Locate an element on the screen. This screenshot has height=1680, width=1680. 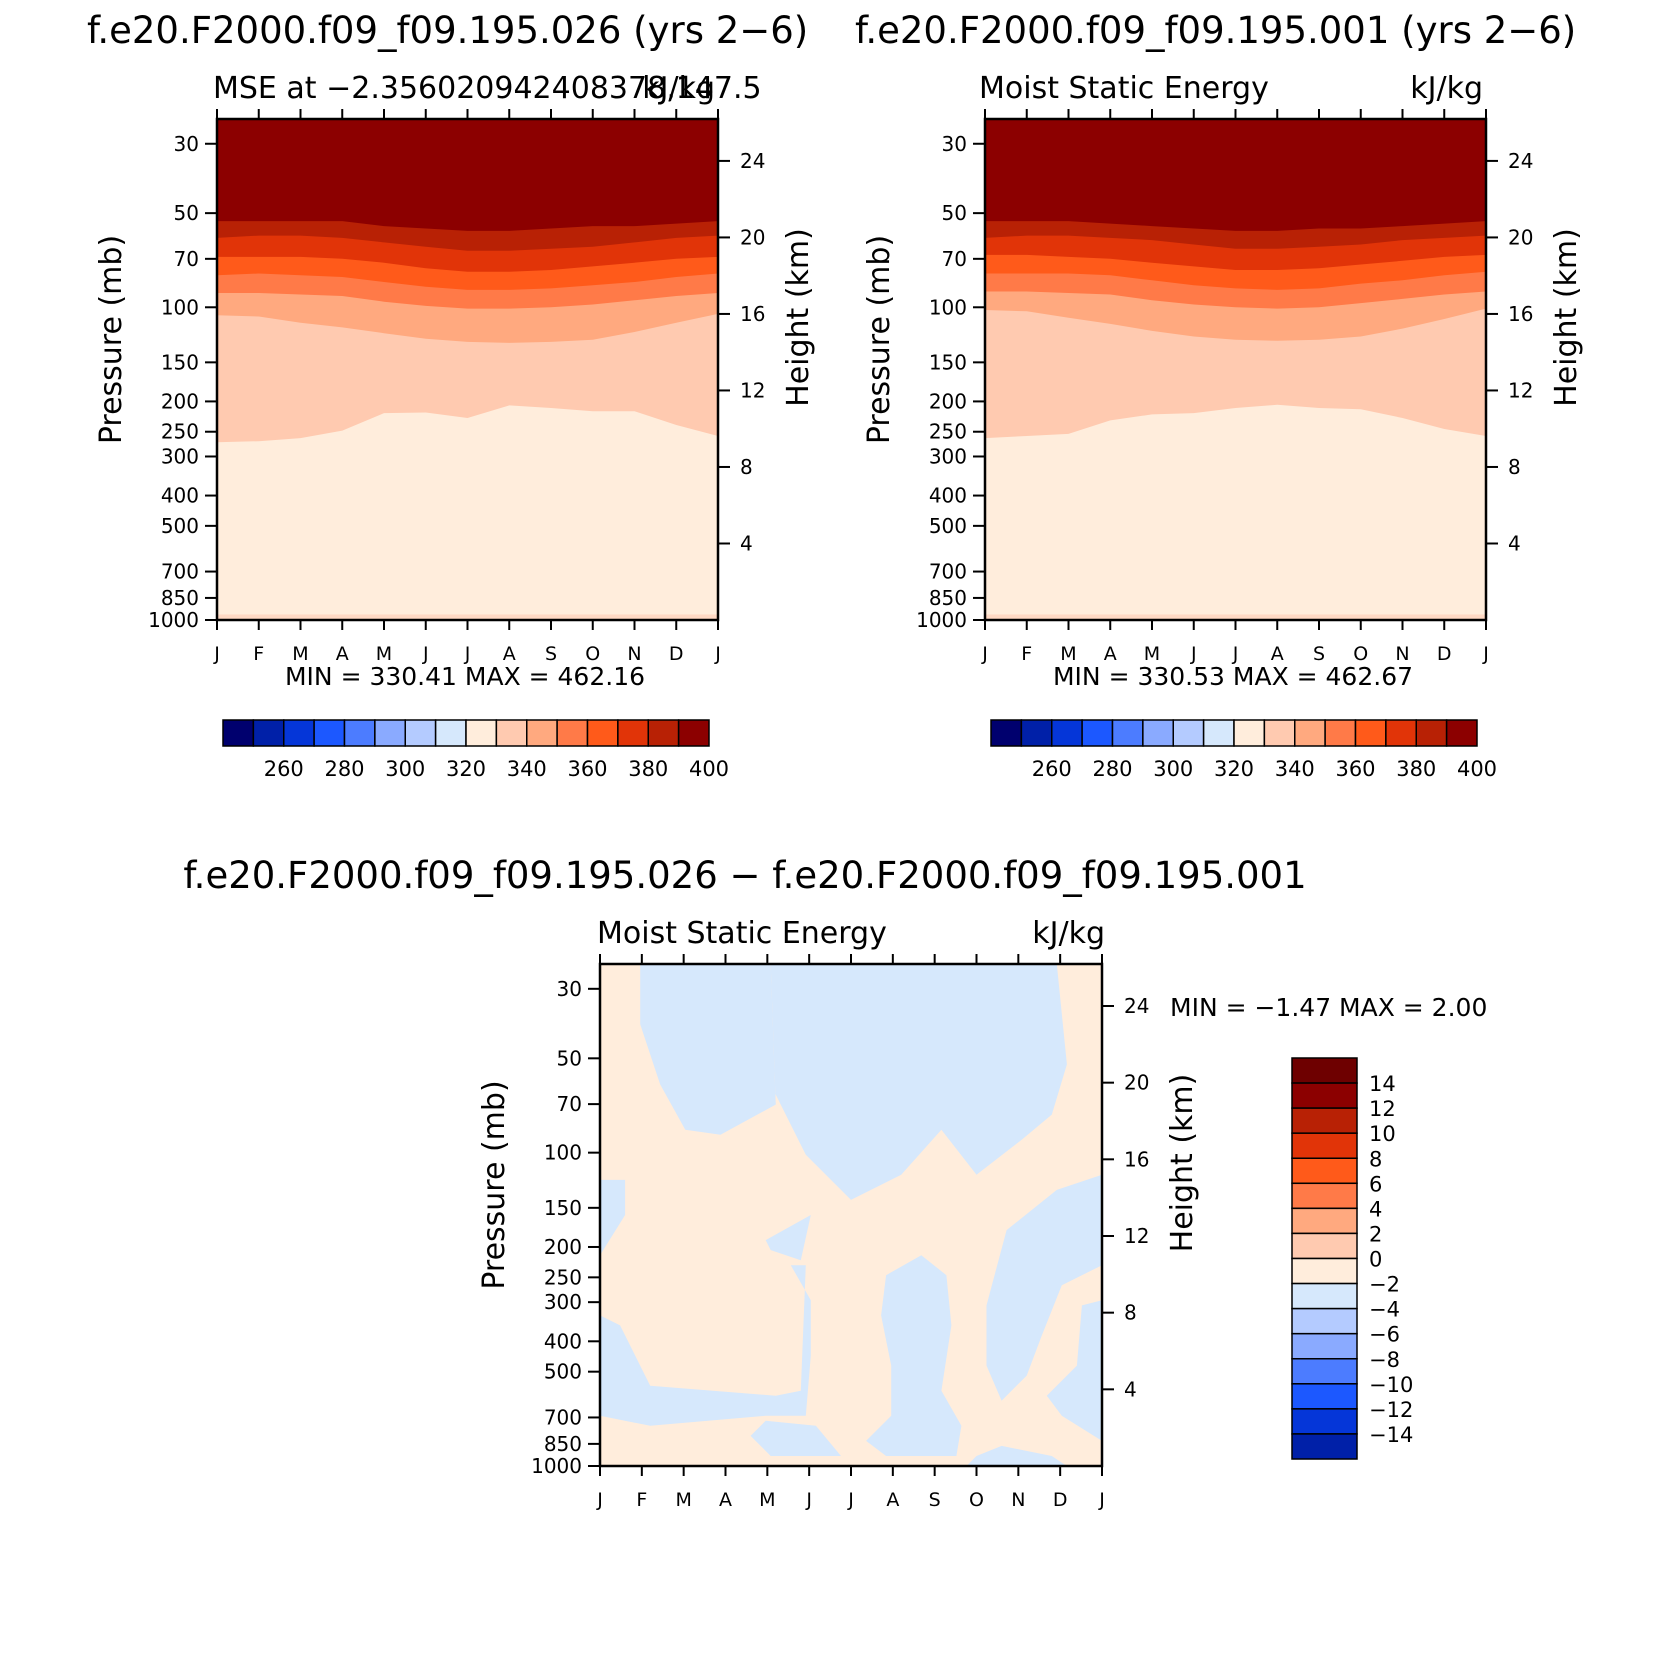
colorbar-label: 280 is located at coordinates (344, 769).